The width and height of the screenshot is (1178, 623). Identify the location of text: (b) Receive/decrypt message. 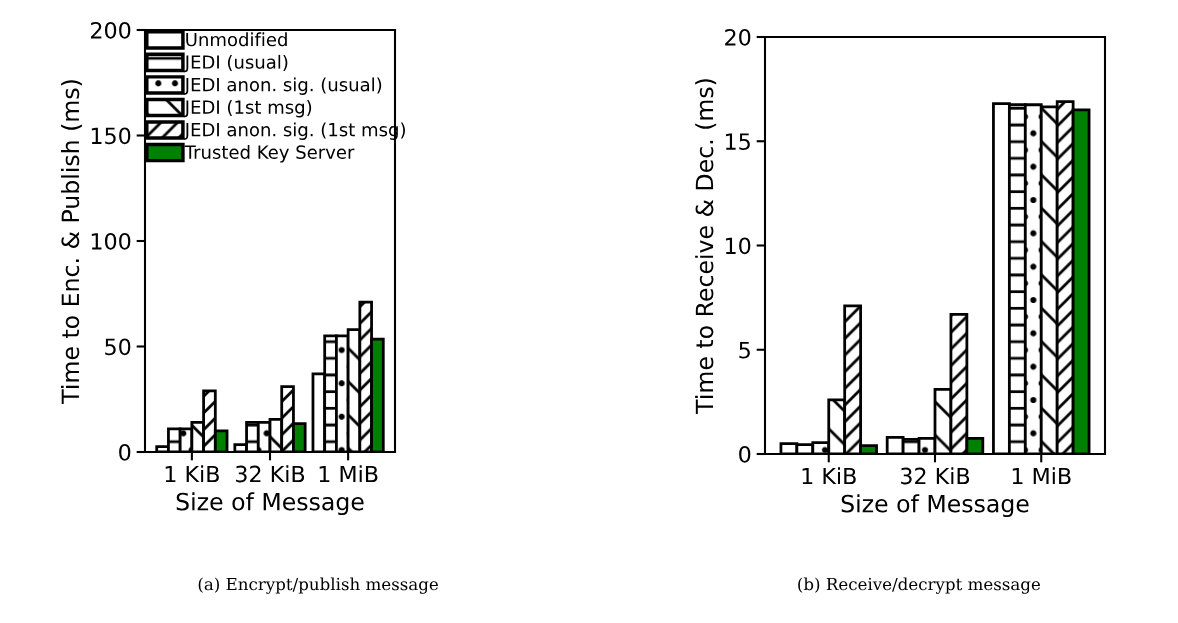
(919, 585).